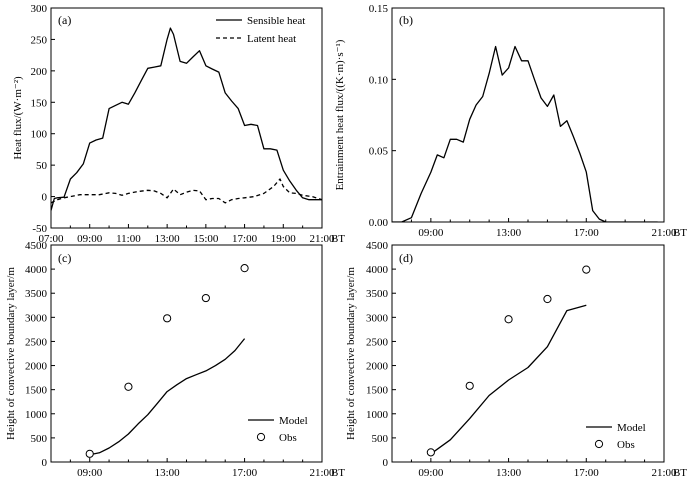 Image resolution: width=700 pixels, height=479 pixels. I want to click on x-tick-label: 11:00, so click(128, 239).